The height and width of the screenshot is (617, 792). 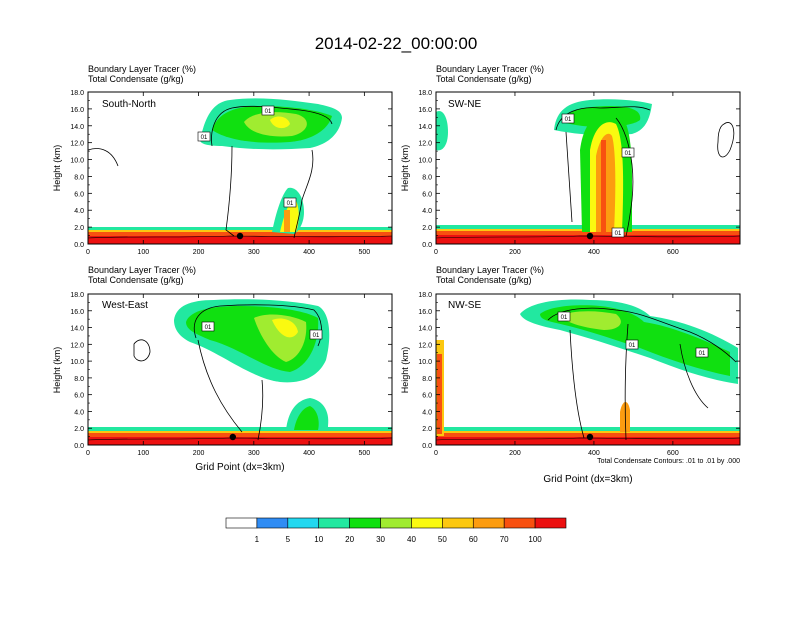 I want to click on anvil-cloud-core, so click(x=590, y=320).